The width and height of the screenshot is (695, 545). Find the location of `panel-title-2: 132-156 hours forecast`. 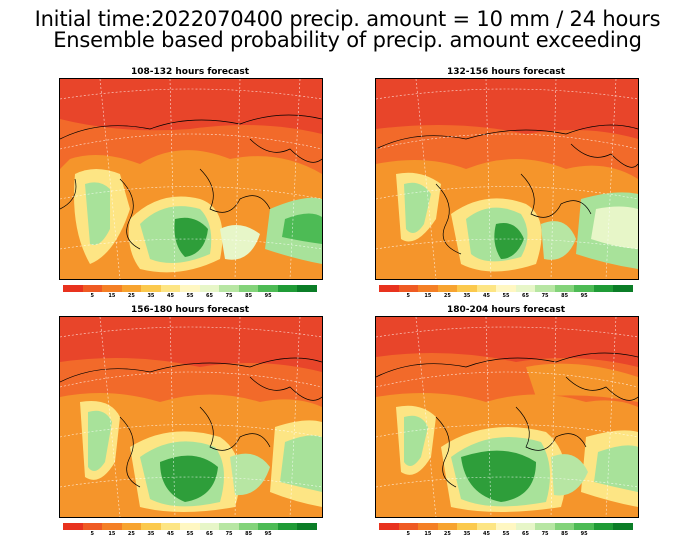

panel-title-2: 132-156 hours forecast is located at coordinates (506, 72).